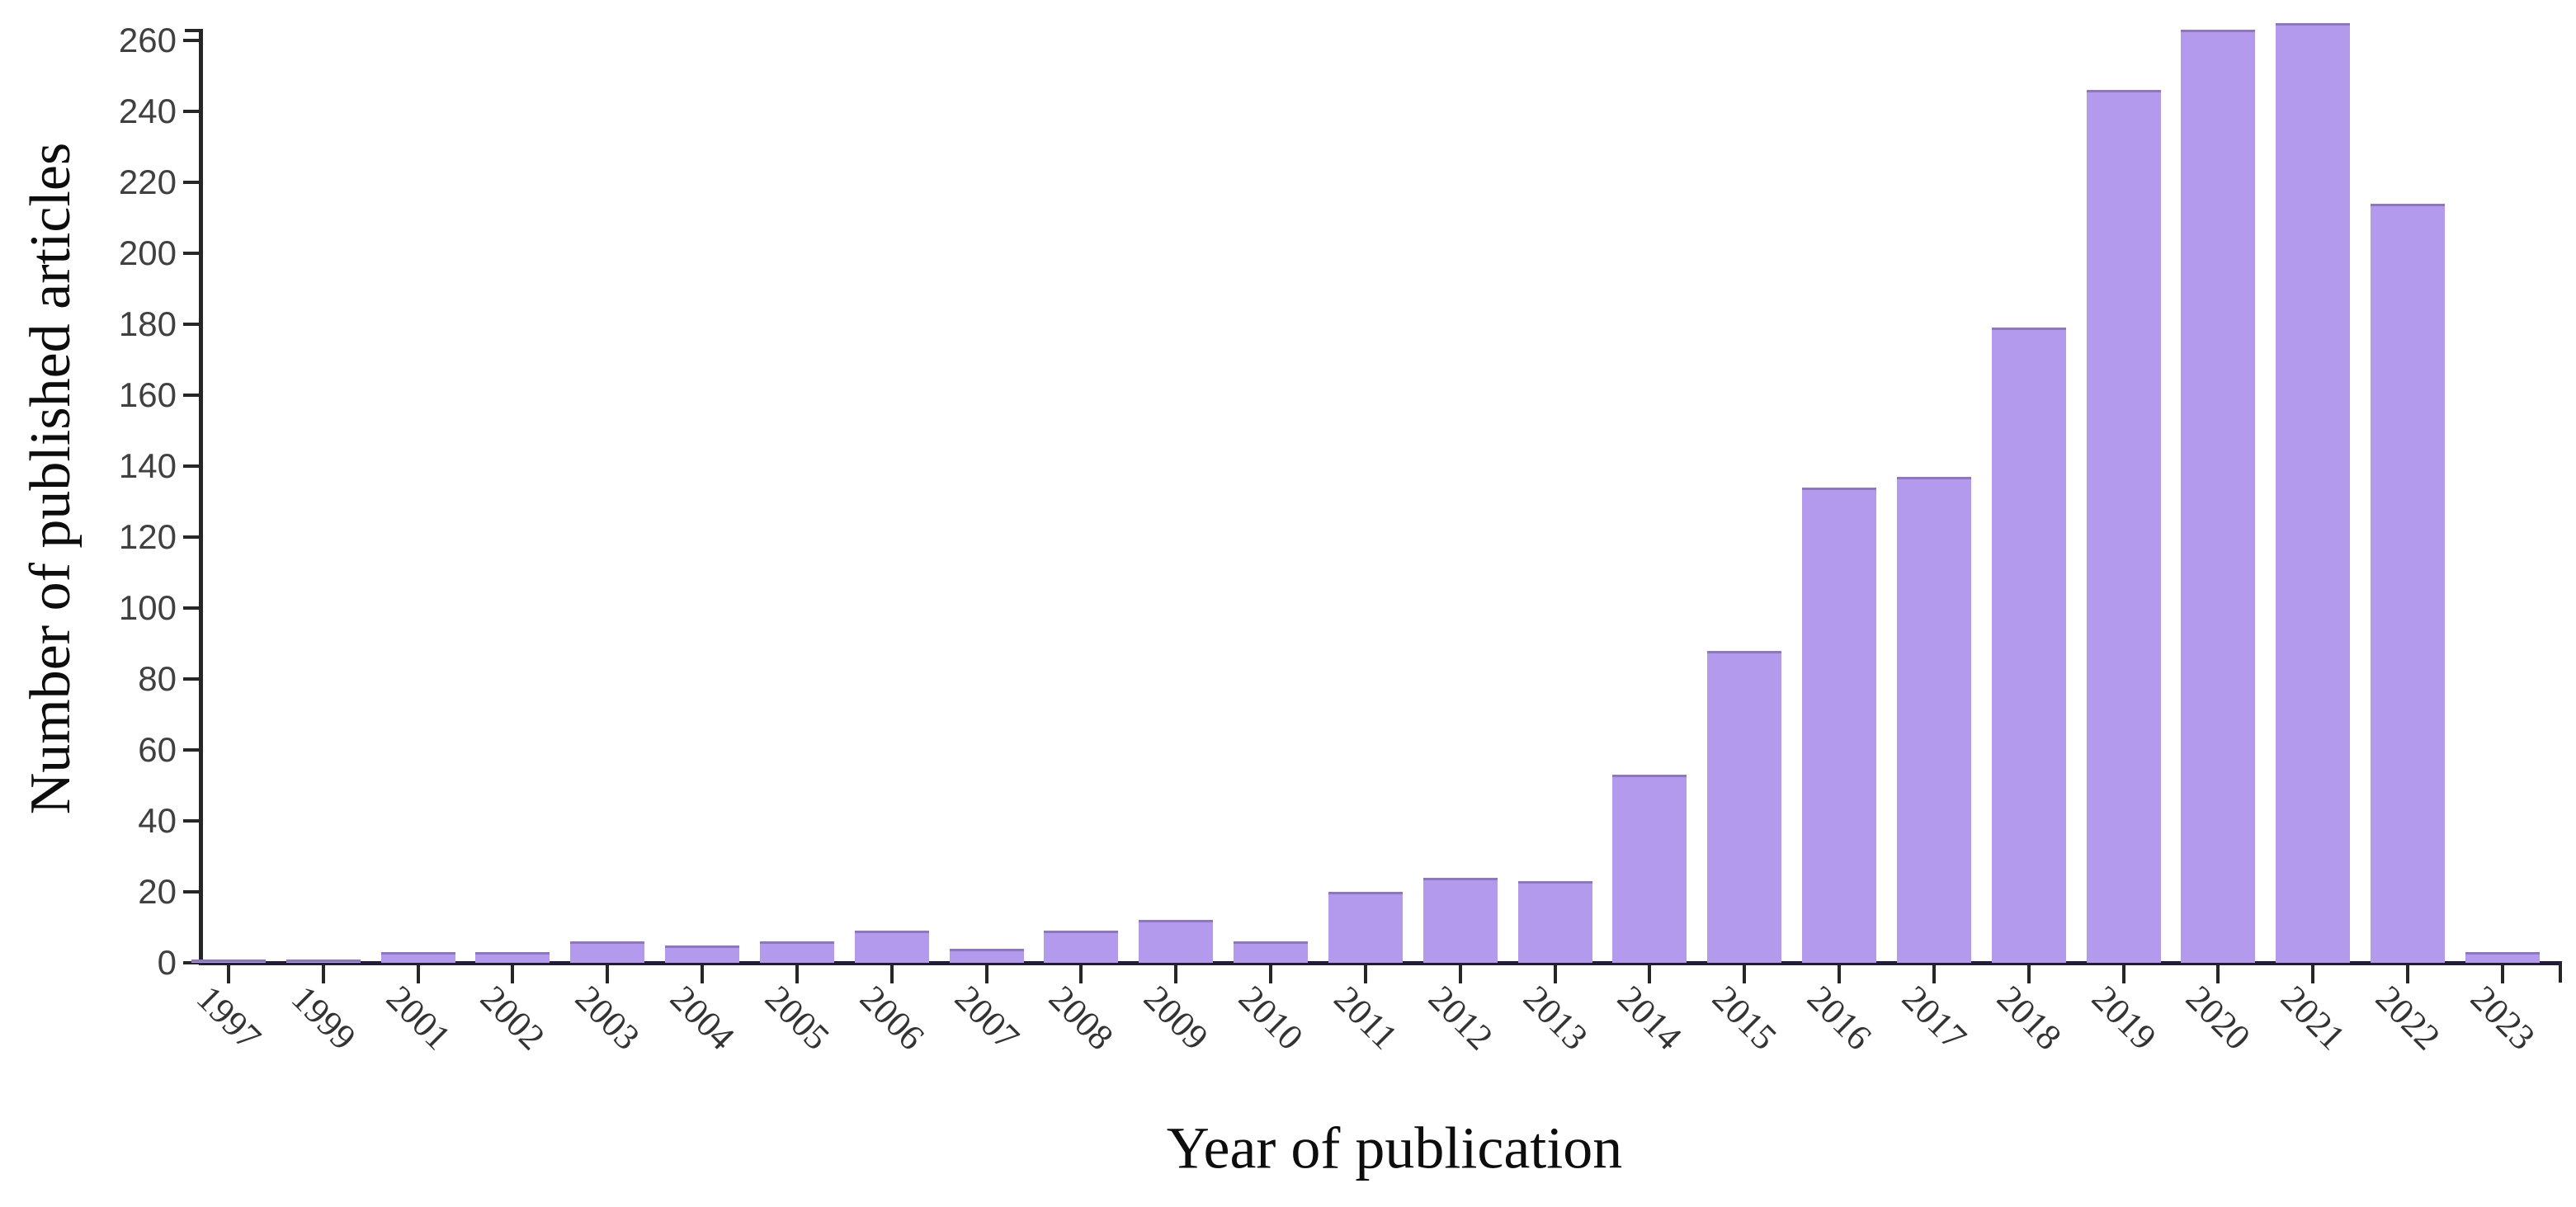 The image size is (2576, 1207). What do you see at coordinates (147, 40) in the screenshot?
I see `y-tick-label: 260` at bounding box center [147, 40].